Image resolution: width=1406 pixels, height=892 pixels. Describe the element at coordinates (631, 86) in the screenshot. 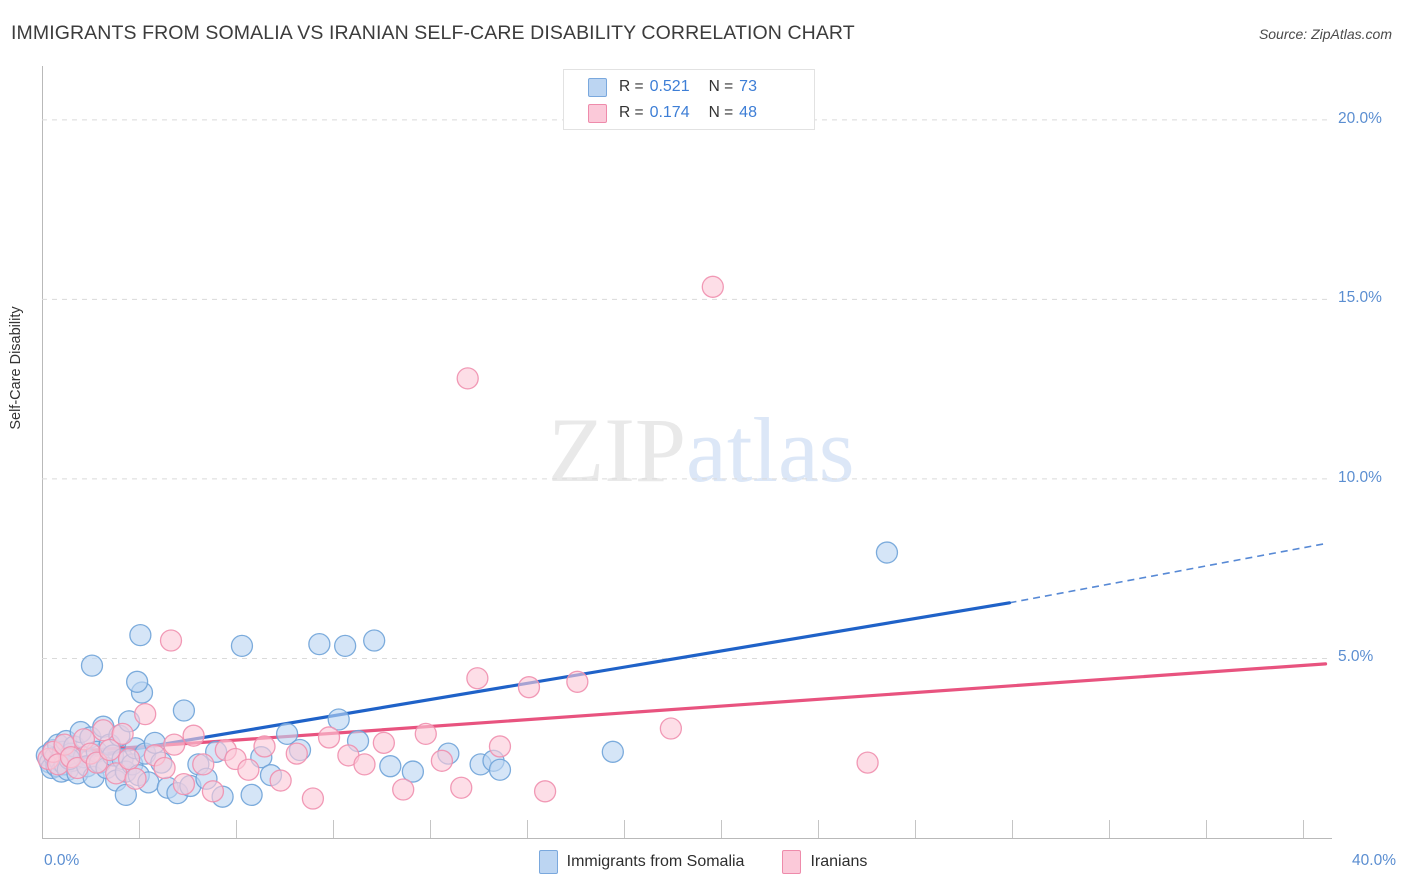

I see `stats-r-key-somalia: R =` at that location.